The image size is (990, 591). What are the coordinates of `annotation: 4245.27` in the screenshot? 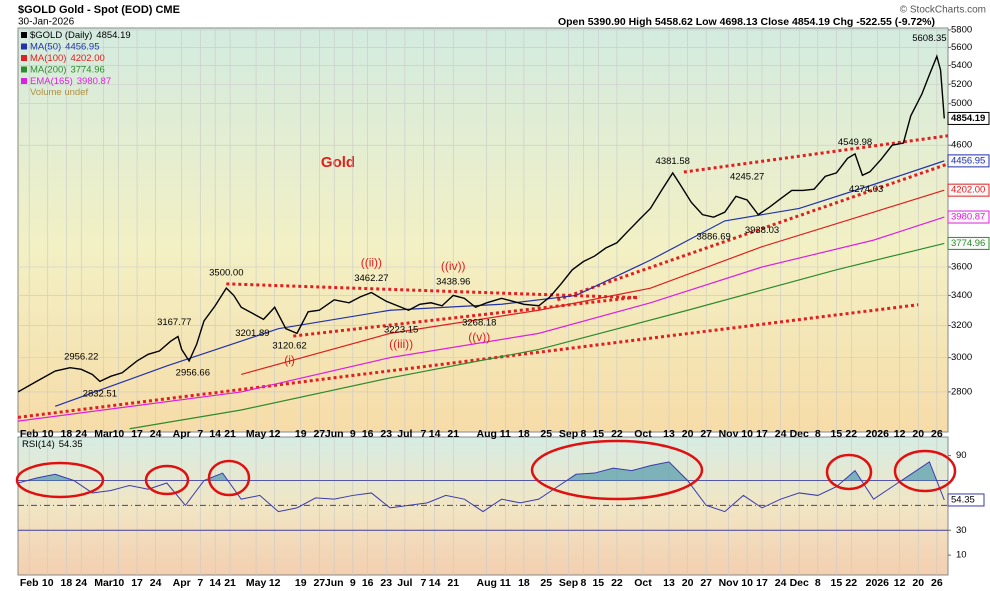 It's located at (747, 177).